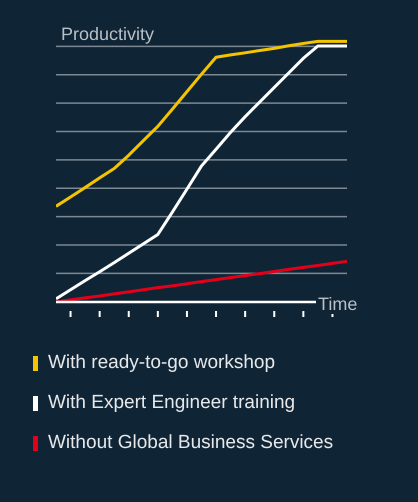 This screenshot has width=418, height=502. Describe the element at coordinates (338, 304) in the screenshot. I see `x-axis-title: Time` at that location.